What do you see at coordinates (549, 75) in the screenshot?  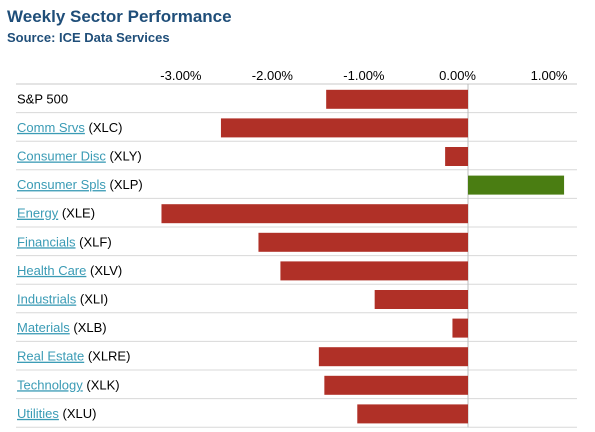 I see `x-tick-label: 1.00%` at bounding box center [549, 75].